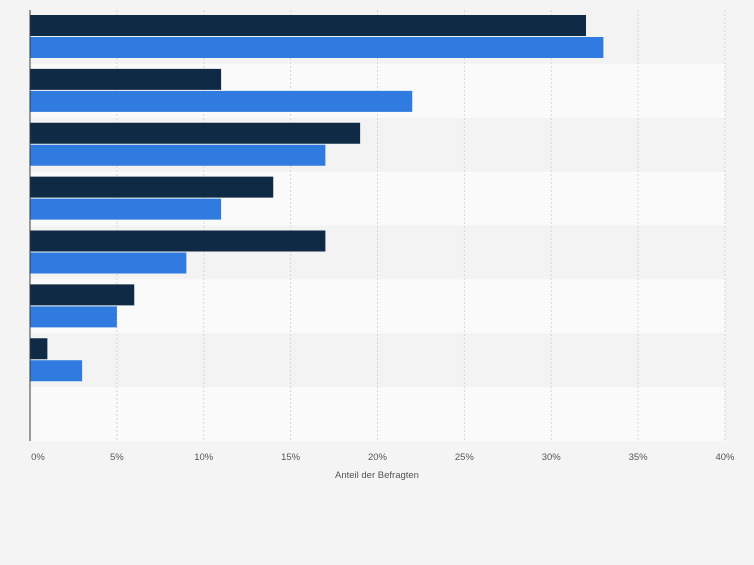 The image size is (754, 565). I want to click on x-tick-label: 30%, so click(552, 457).